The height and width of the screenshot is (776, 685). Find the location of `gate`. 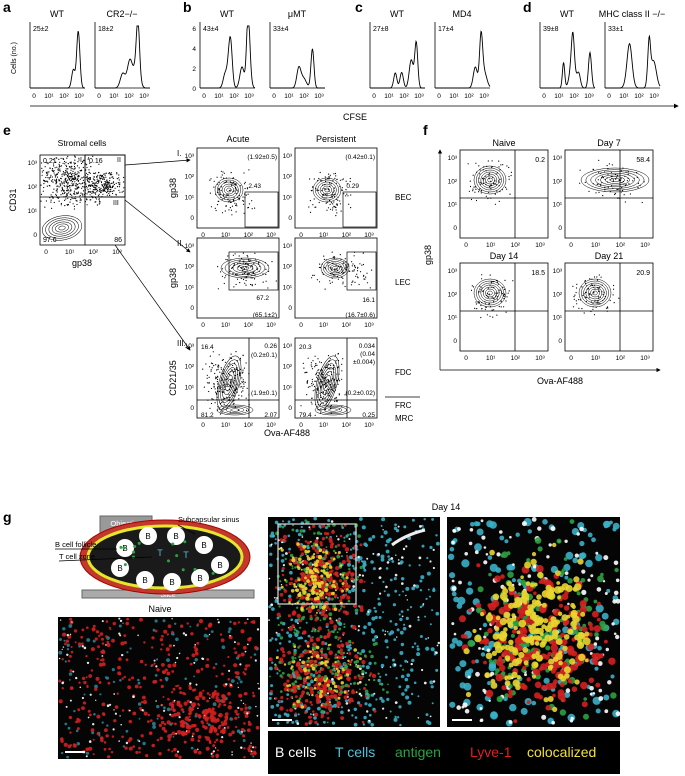

gate is located at coordinates (105, 176).